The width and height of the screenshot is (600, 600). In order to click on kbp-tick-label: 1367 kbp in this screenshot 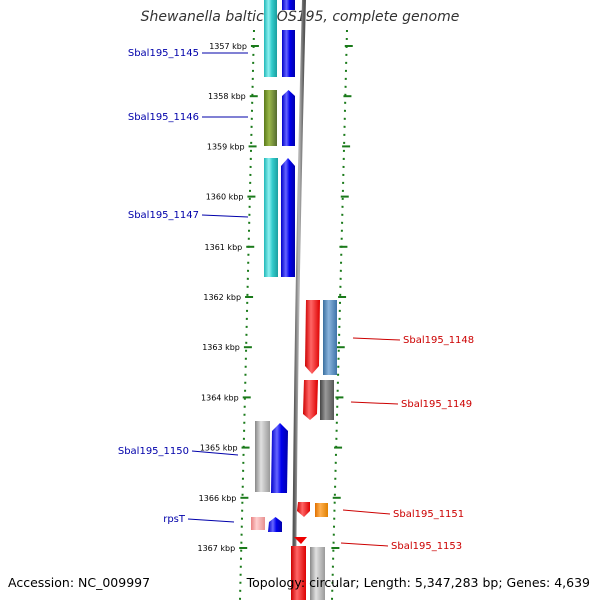, I will do `click(217, 548)`.